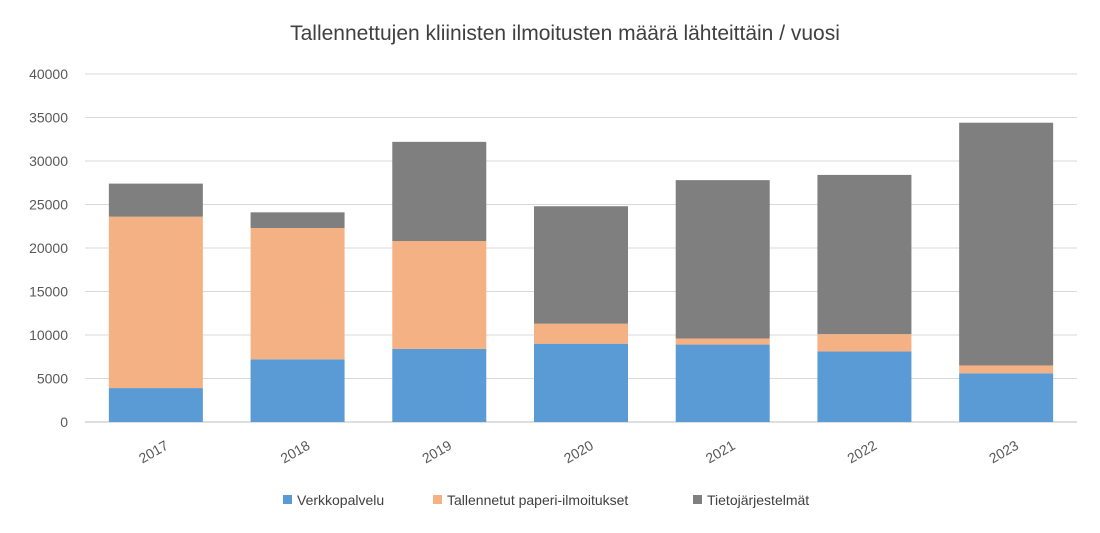 The width and height of the screenshot is (1100, 533). What do you see at coordinates (48, 335) in the screenshot?
I see `y-tick-label: 10000` at bounding box center [48, 335].